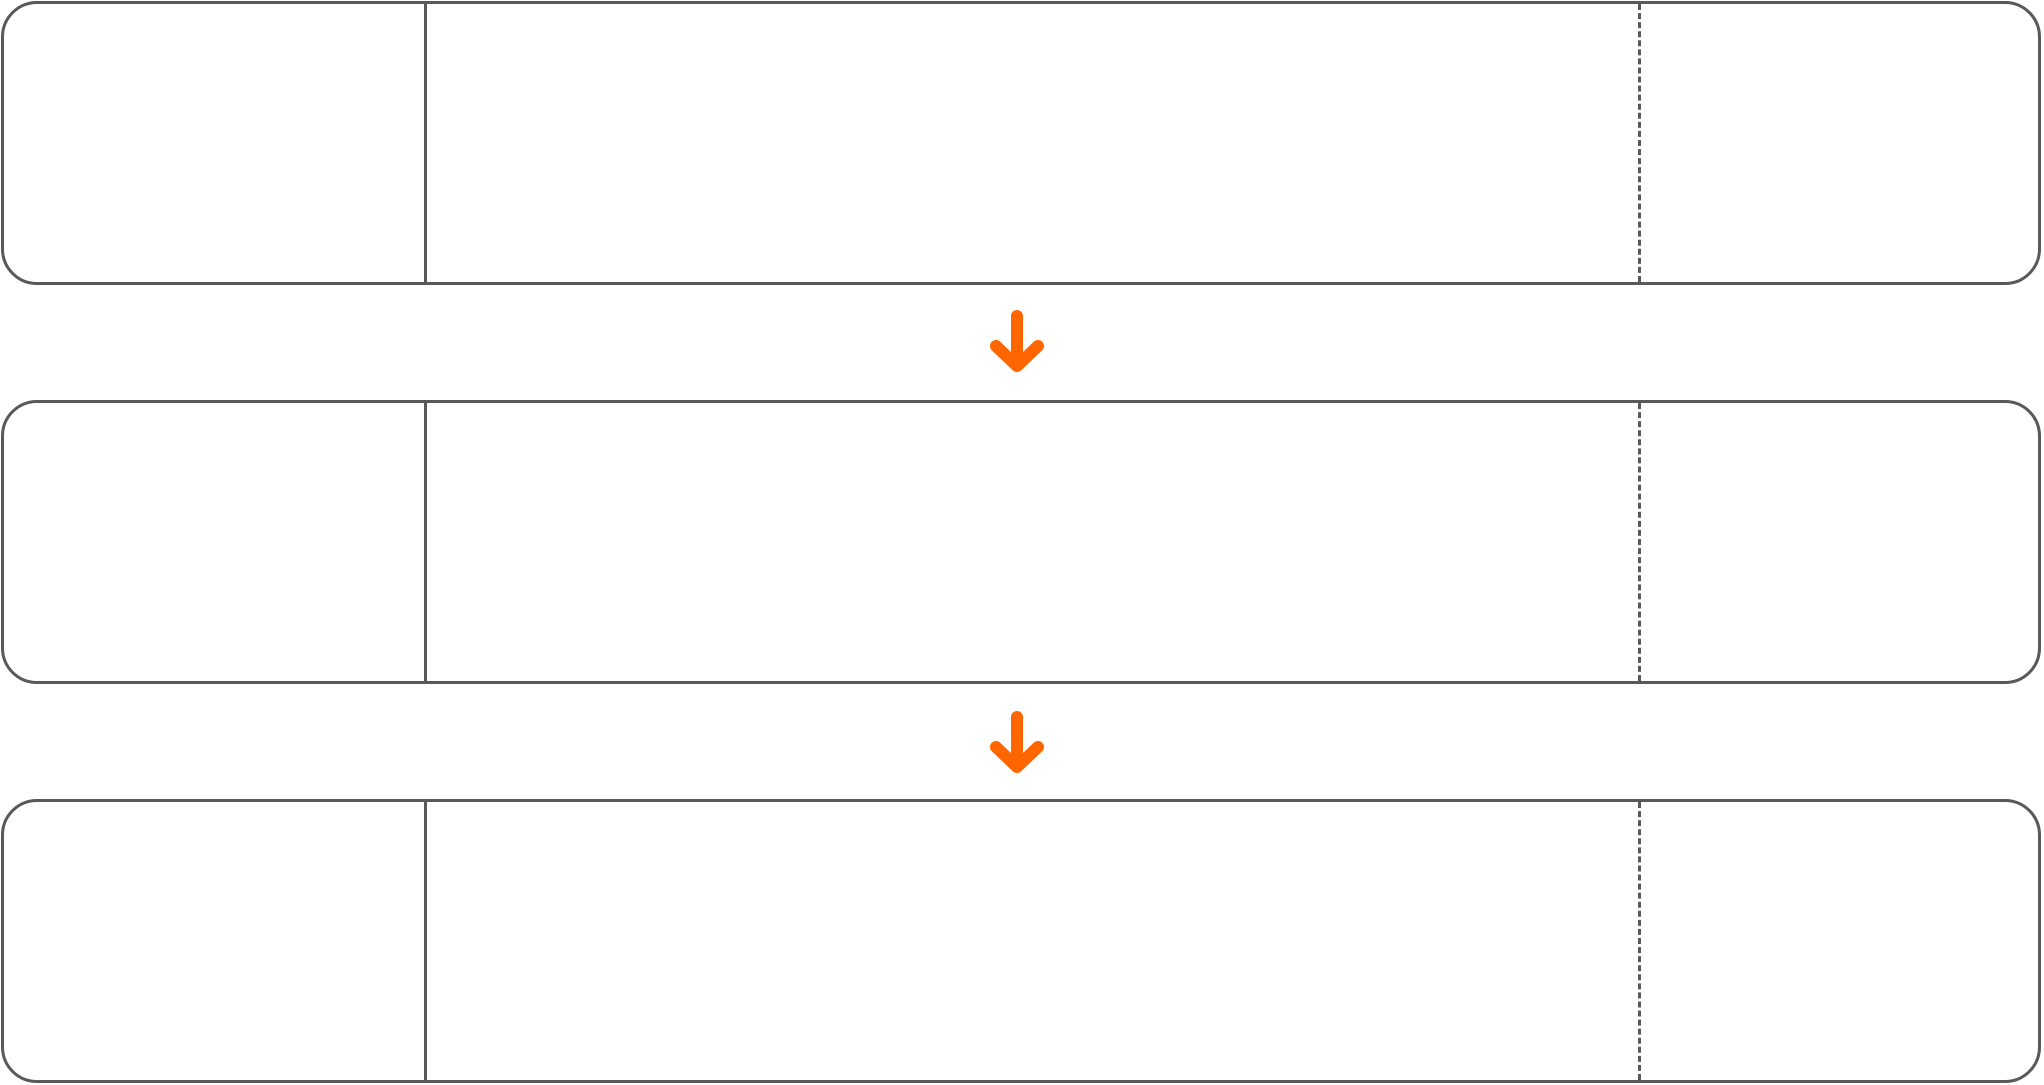  Describe the element at coordinates (214, 941) in the screenshot. I see `step-3-left-cell` at that location.